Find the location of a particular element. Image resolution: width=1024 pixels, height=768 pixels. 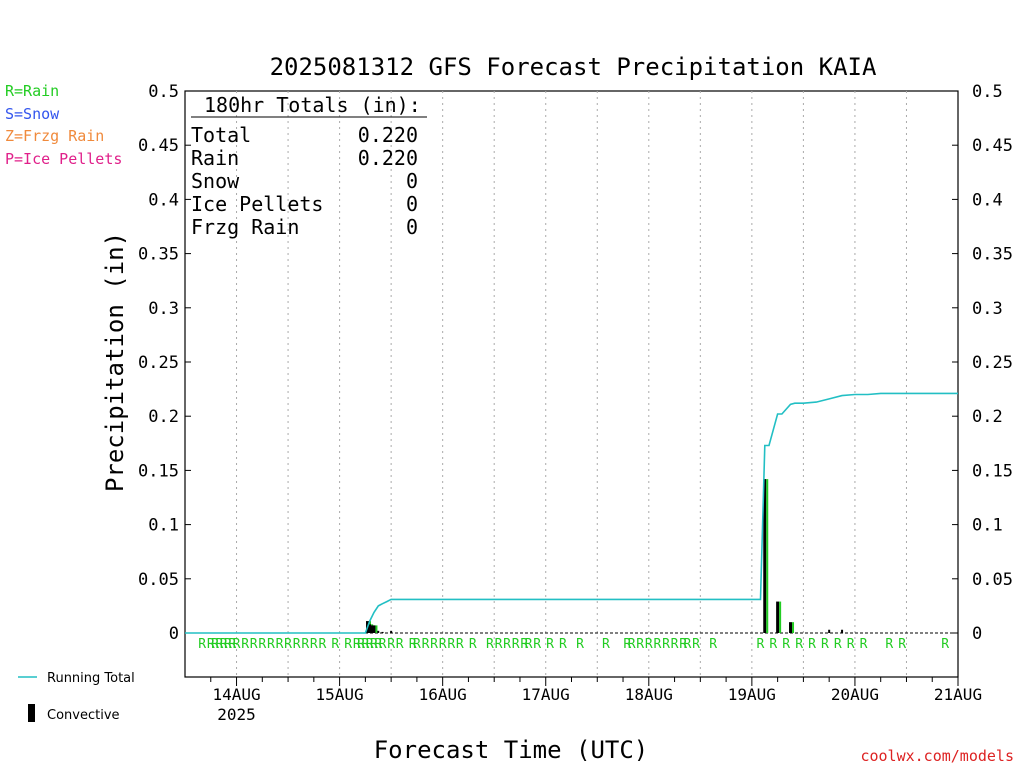

y-tick-label-right: 0.4 is located at coordinates (987, 200).